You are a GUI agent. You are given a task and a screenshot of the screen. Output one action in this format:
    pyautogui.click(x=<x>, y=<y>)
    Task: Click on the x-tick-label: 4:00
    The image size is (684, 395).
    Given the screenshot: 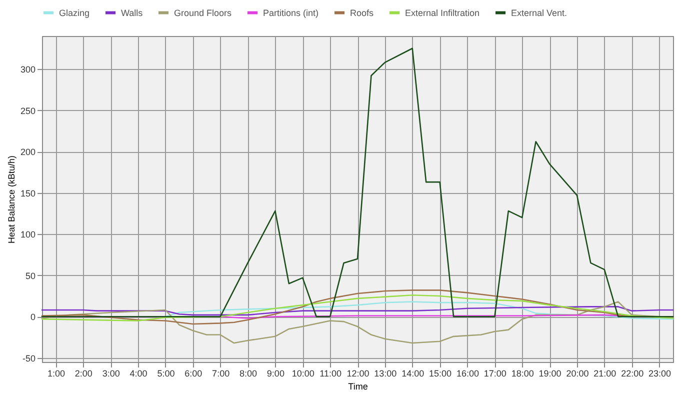 What is the action you would take?
    pyautogui.click(x=139, y=373)
    